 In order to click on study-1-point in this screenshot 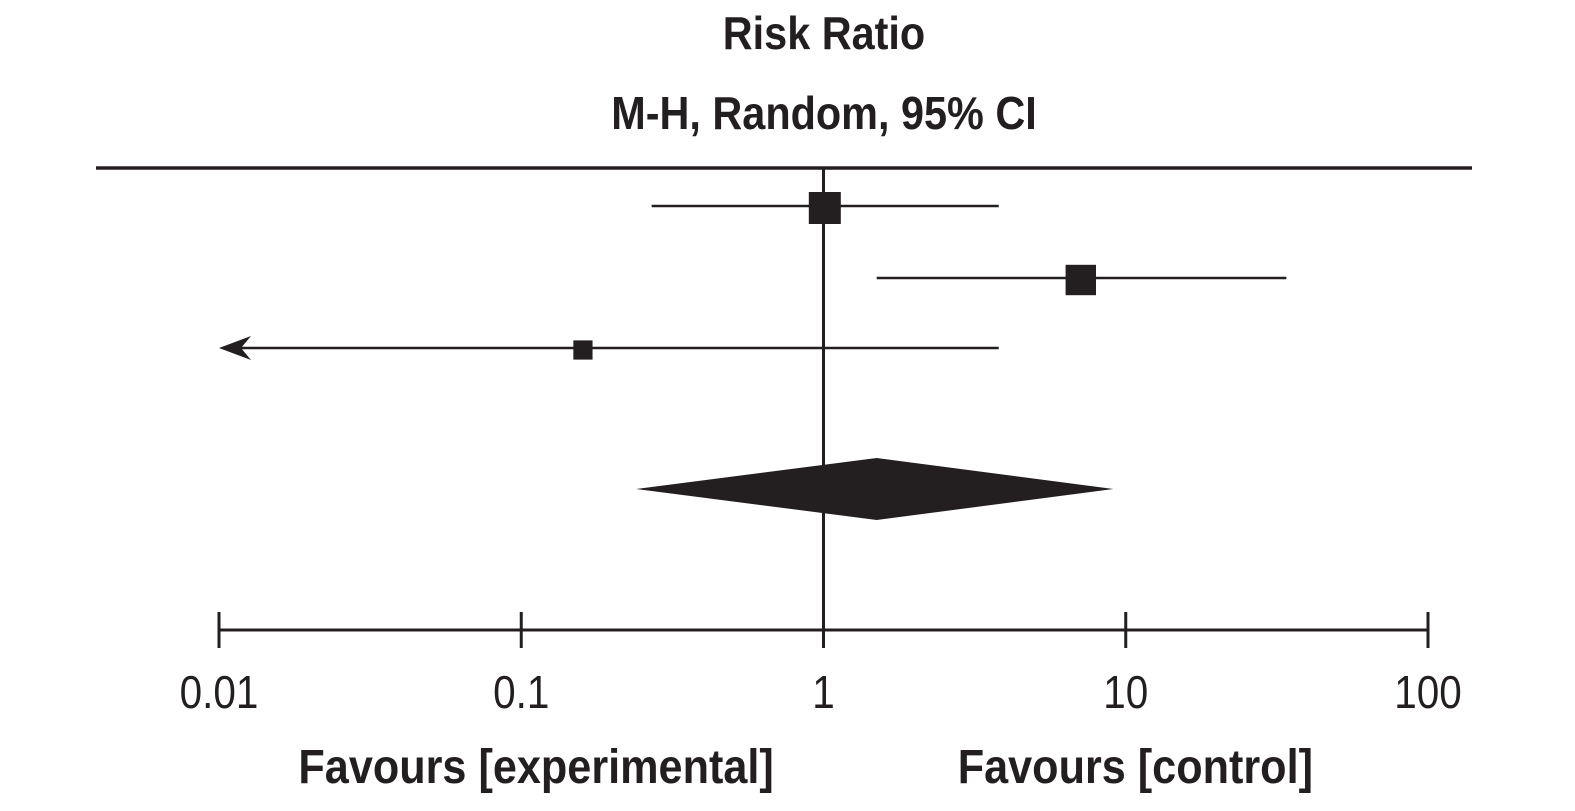, I will do `click(824, 208)`.